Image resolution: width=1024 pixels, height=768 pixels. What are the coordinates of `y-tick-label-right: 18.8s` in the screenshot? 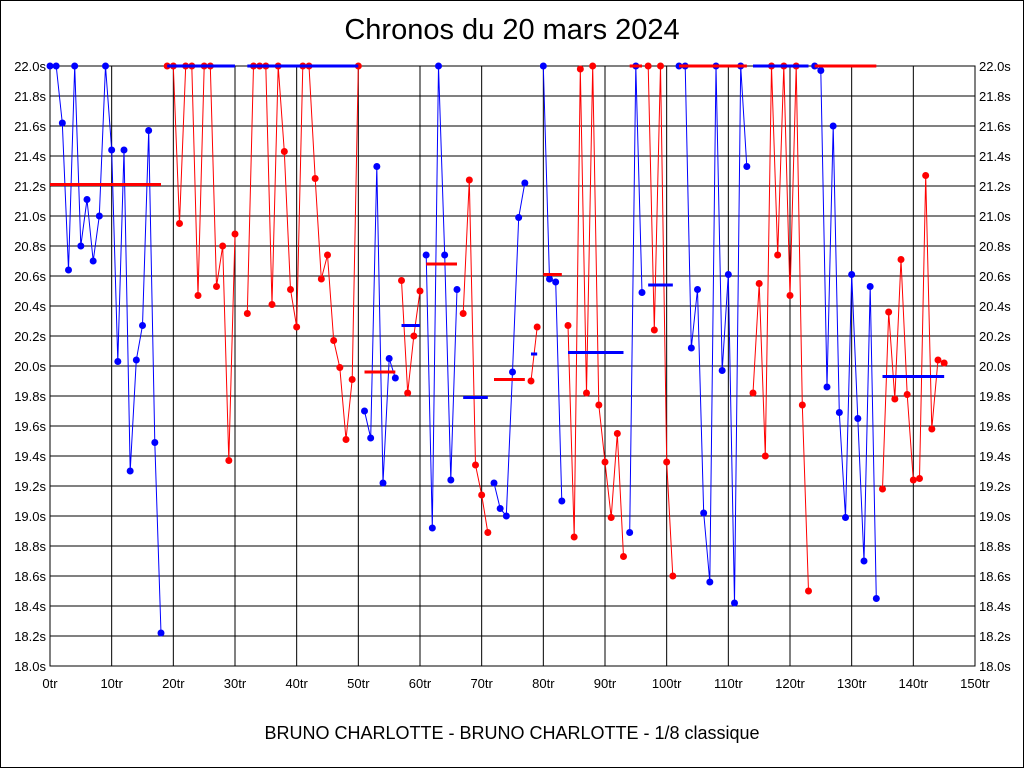 It's located at (995, 546).